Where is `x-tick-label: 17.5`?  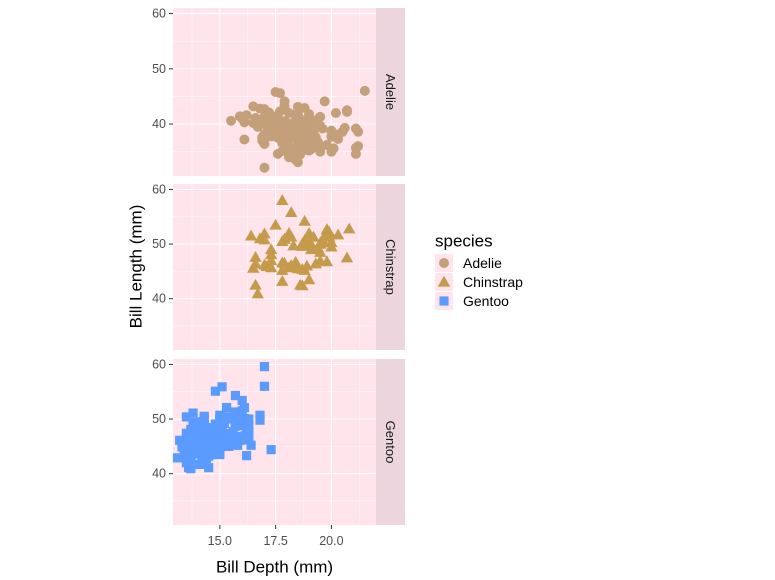 x-tick-label: 17.5 is located at coordinates (275, 541).